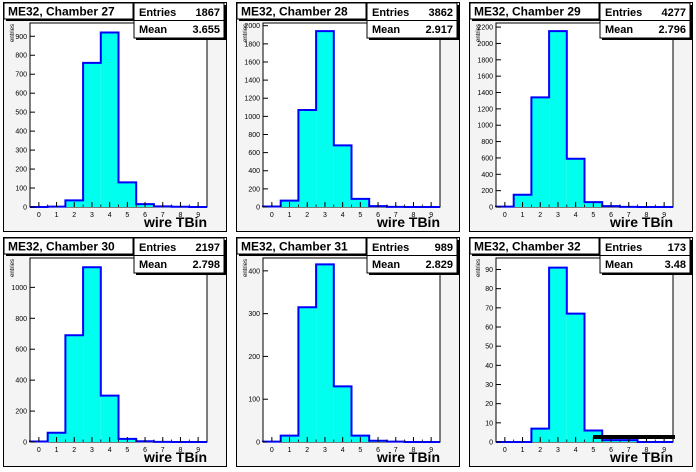  I want to click on y-tick-label: 800, so click(21, 56).